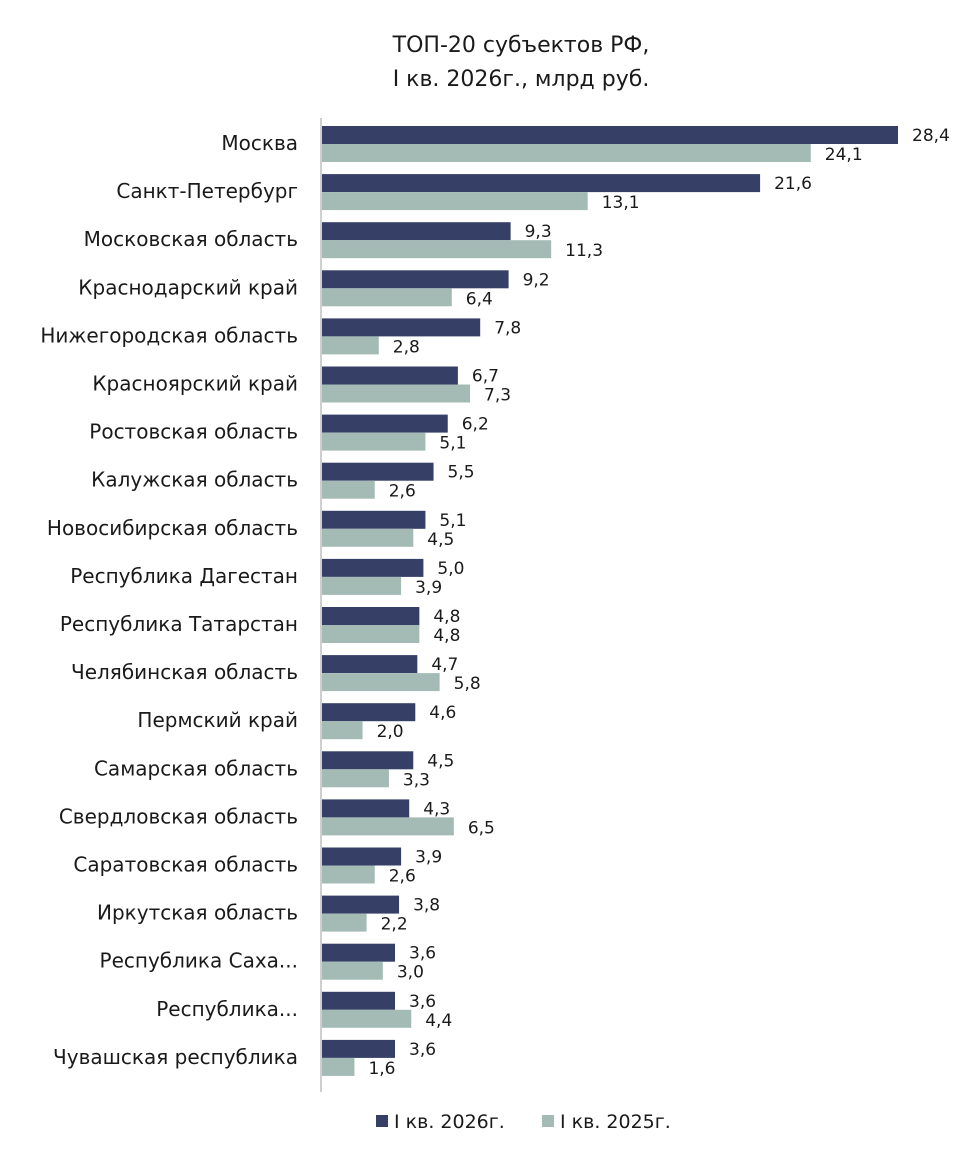 The height and width of the screenshot is (1156, 974). Describe the element at coordinates (467, 684) in the screenshot. I see `value-label-2025: 5,8` at that location.